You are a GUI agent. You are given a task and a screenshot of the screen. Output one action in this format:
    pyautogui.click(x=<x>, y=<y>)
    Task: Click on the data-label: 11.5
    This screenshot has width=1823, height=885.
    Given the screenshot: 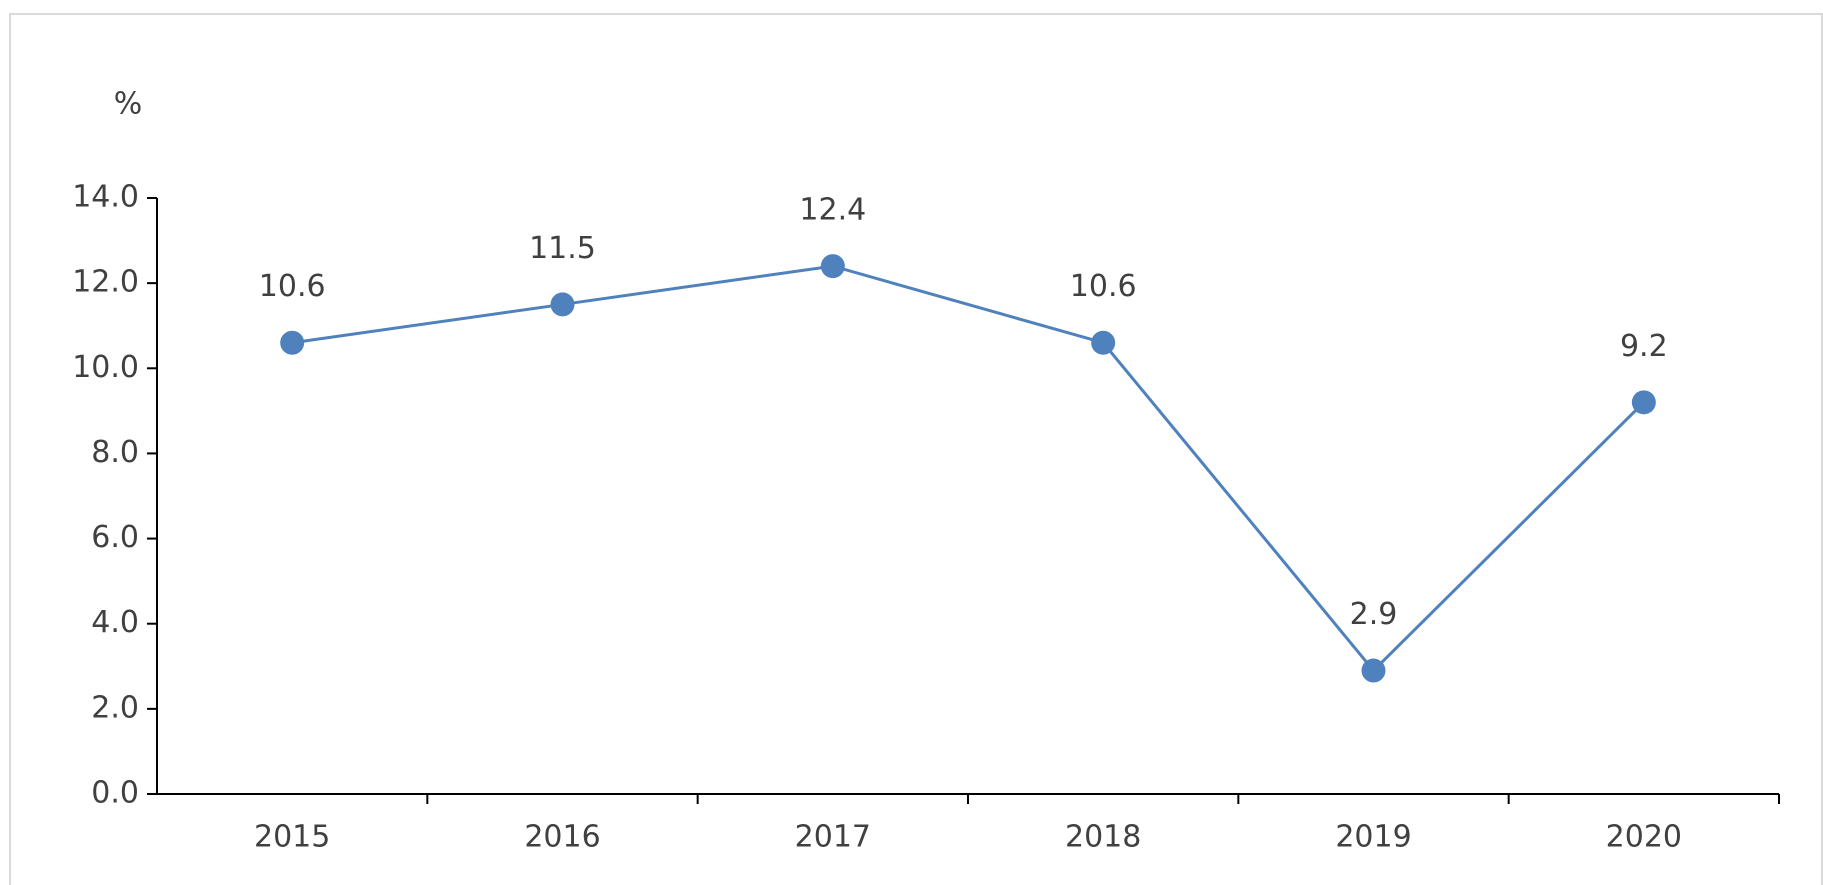 What is the action you would take?
    pyautogui.click(x=562, y=248)
    